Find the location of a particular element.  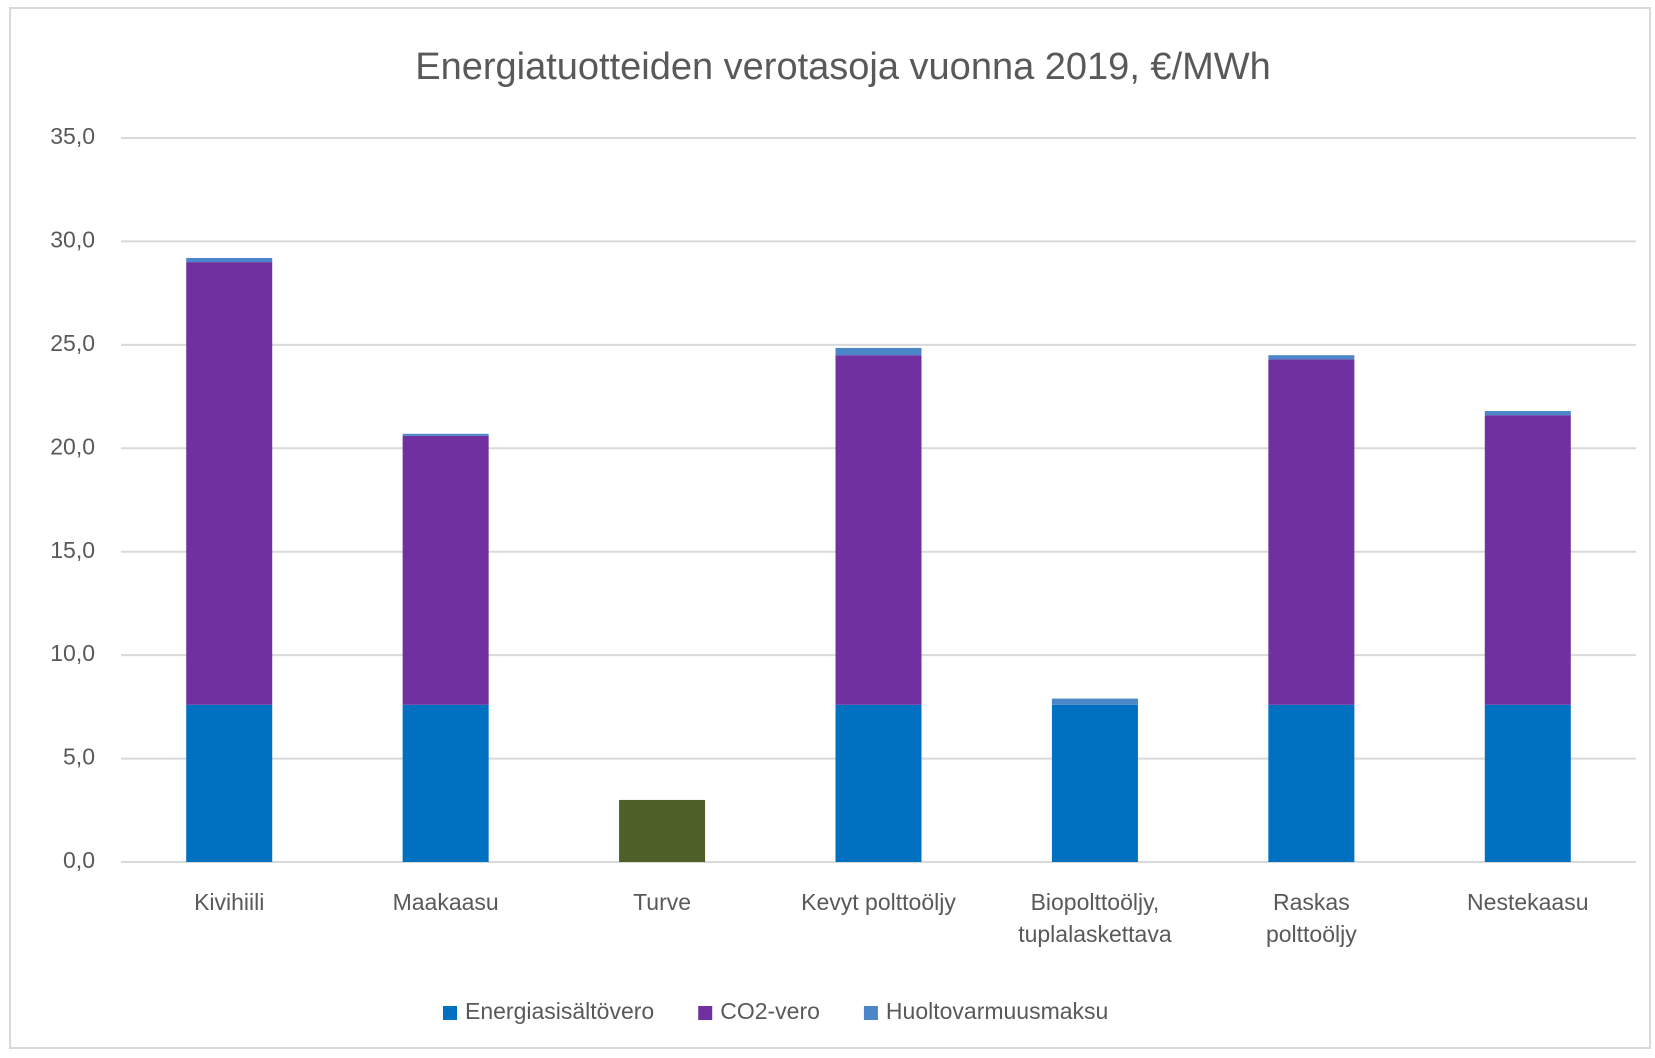

y-tick-label: 30,0 is located at coordinates (72, 240).